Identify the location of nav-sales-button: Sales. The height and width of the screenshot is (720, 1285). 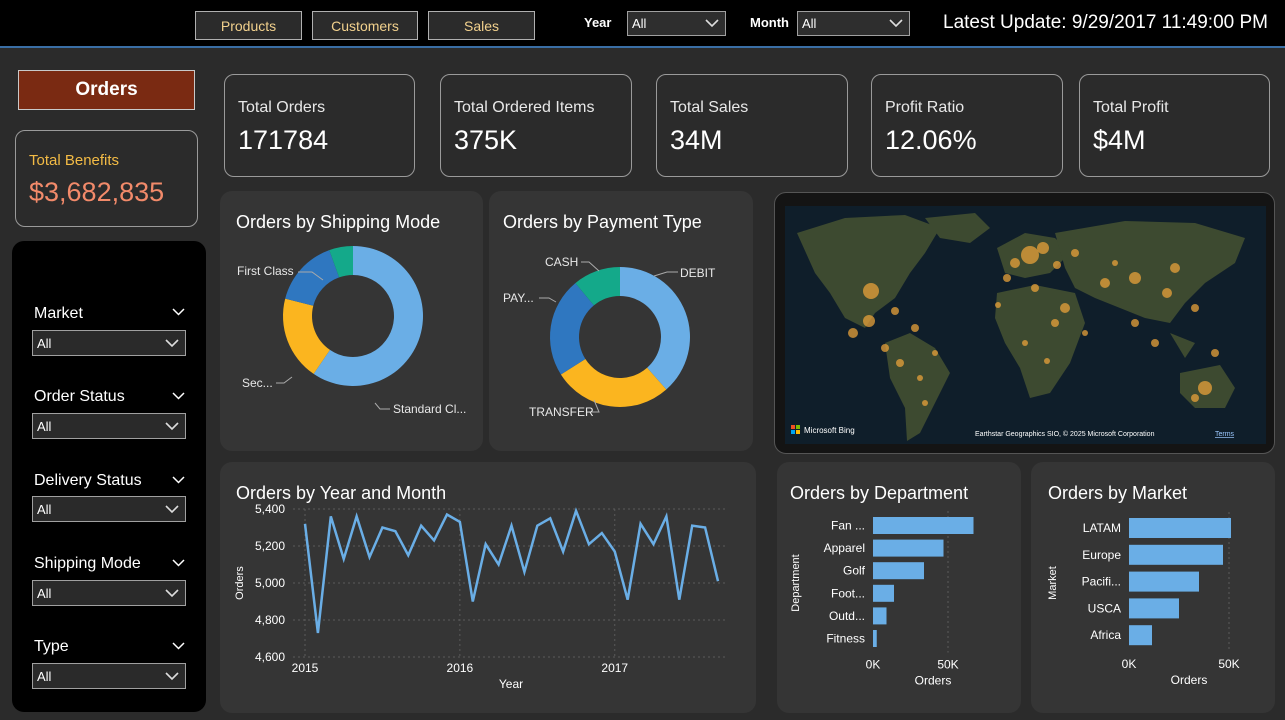
(481, 25).